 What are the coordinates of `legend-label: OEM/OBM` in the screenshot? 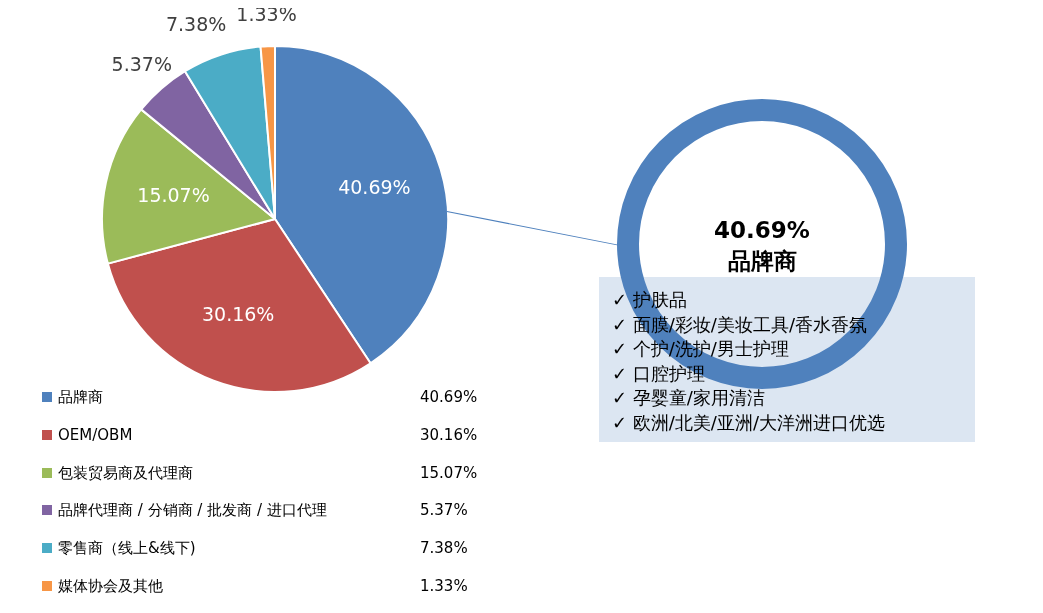 It's located at (95, 435).